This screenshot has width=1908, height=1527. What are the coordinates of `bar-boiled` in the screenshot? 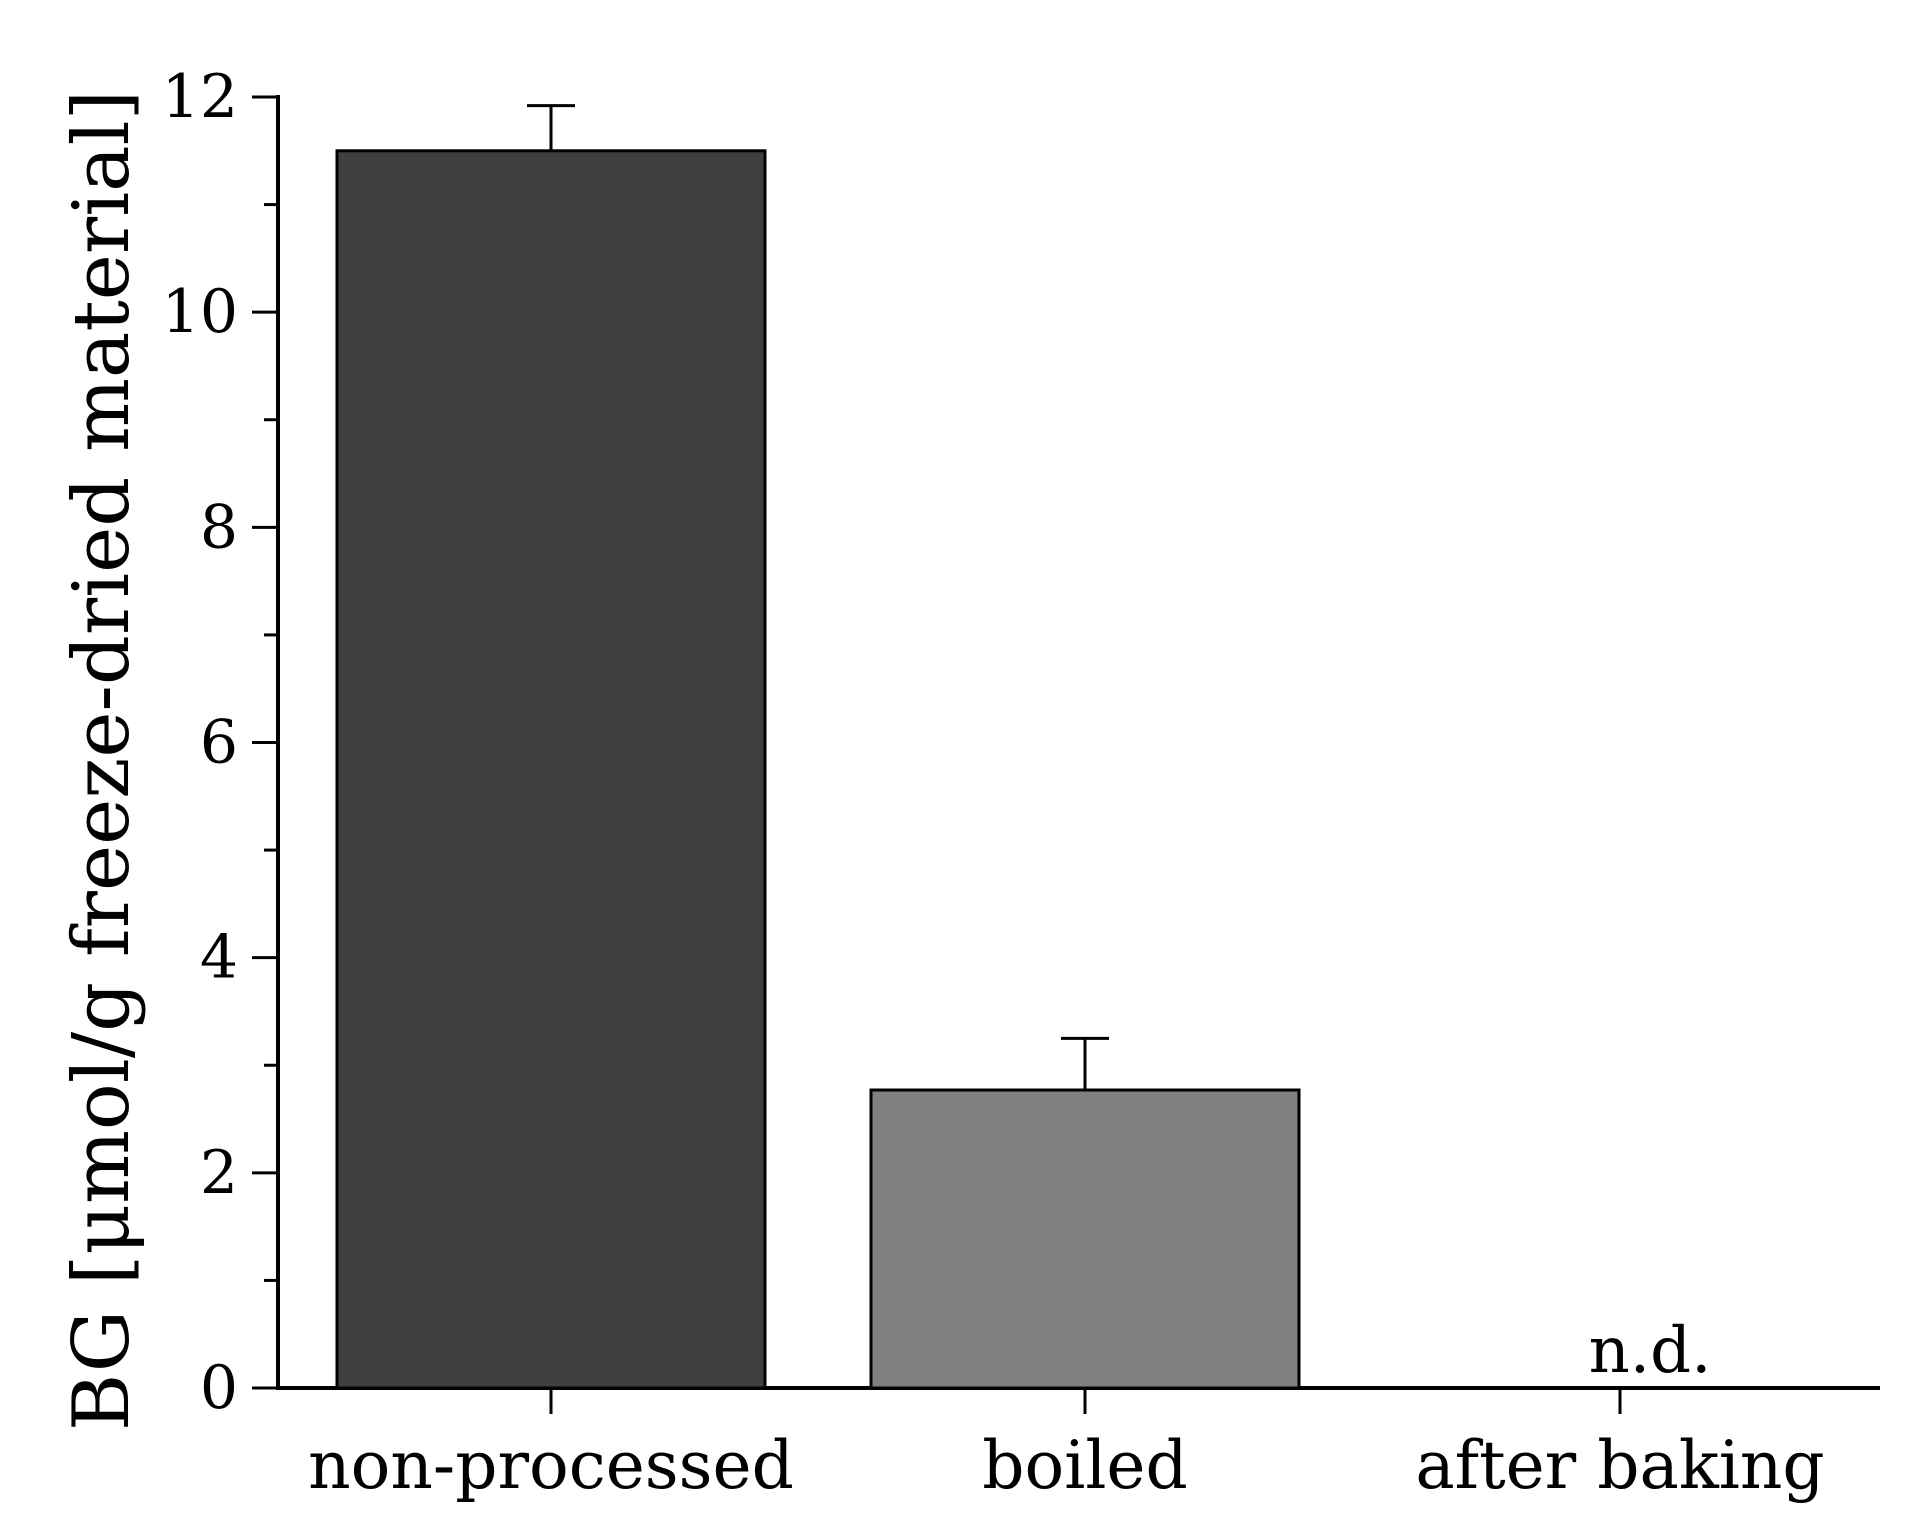 It's located at (1085, 1239).